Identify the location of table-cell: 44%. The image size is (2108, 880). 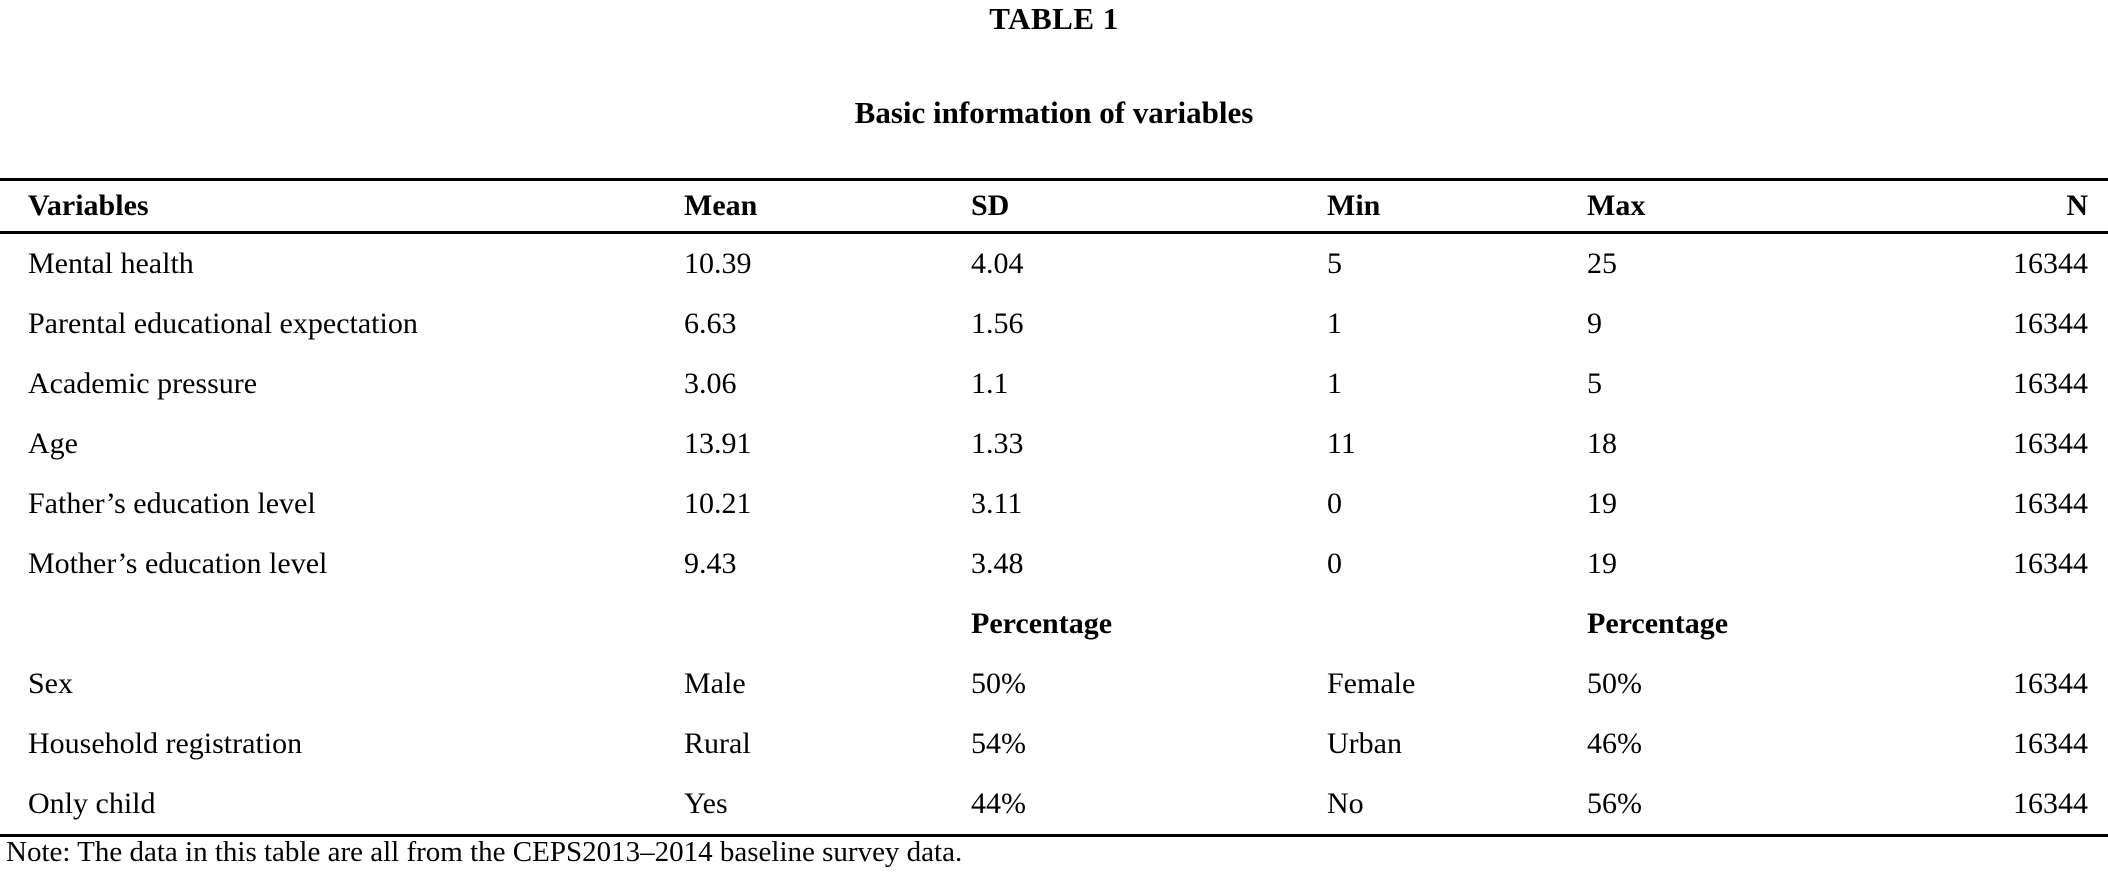
(998, 803).